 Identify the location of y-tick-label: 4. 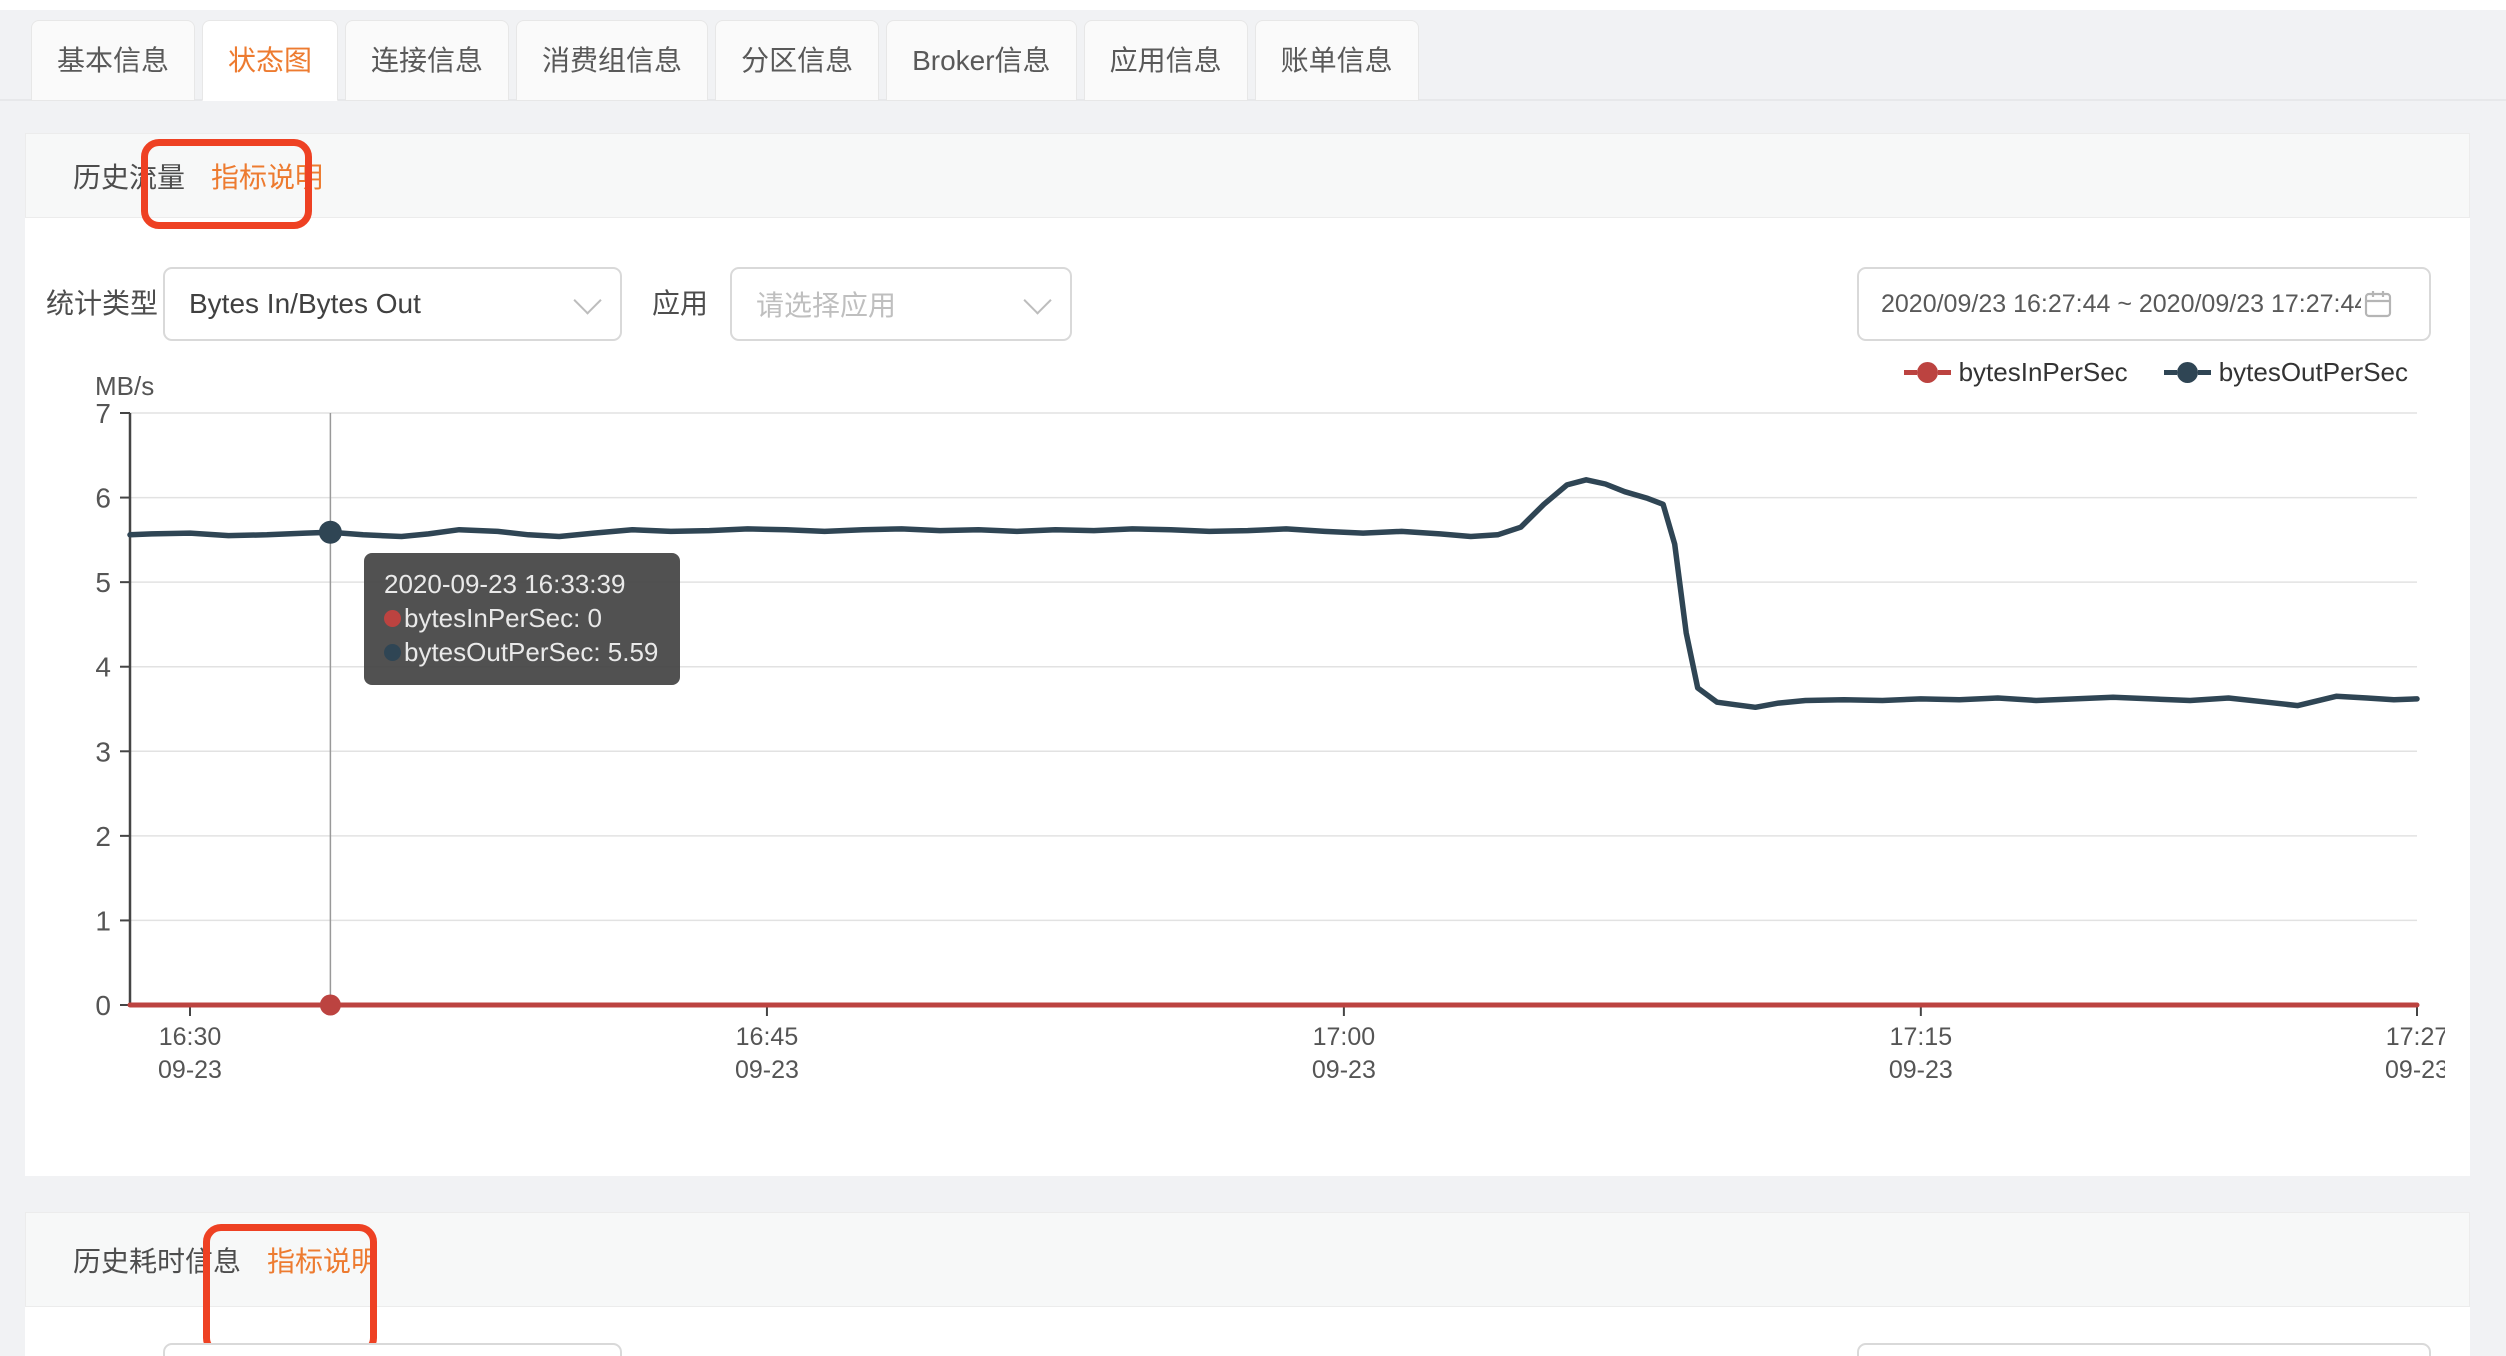
(103, 667).